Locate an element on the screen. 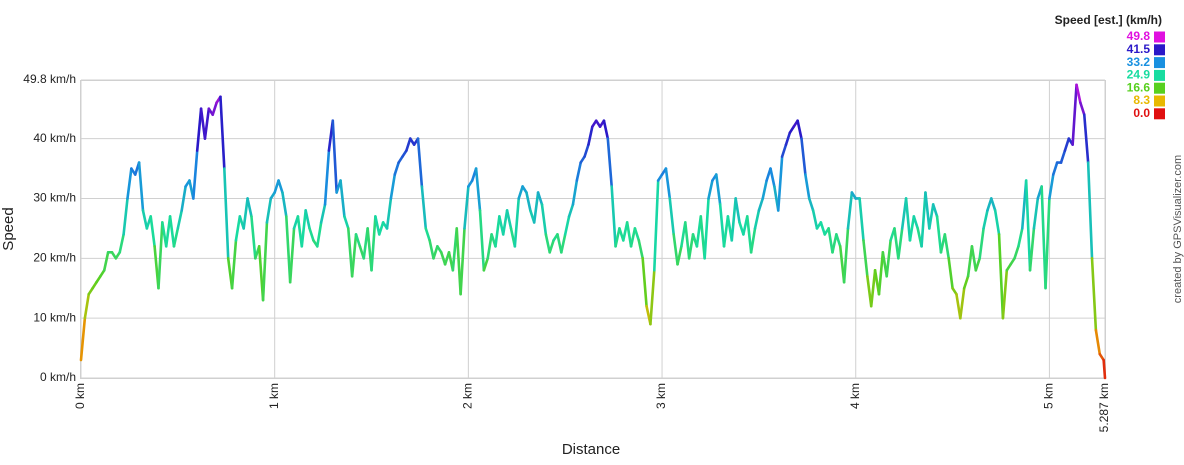 This screenshot has height=465, width=1184. x-tick-label: 5.287 km is located at coordinates (1104, 407).